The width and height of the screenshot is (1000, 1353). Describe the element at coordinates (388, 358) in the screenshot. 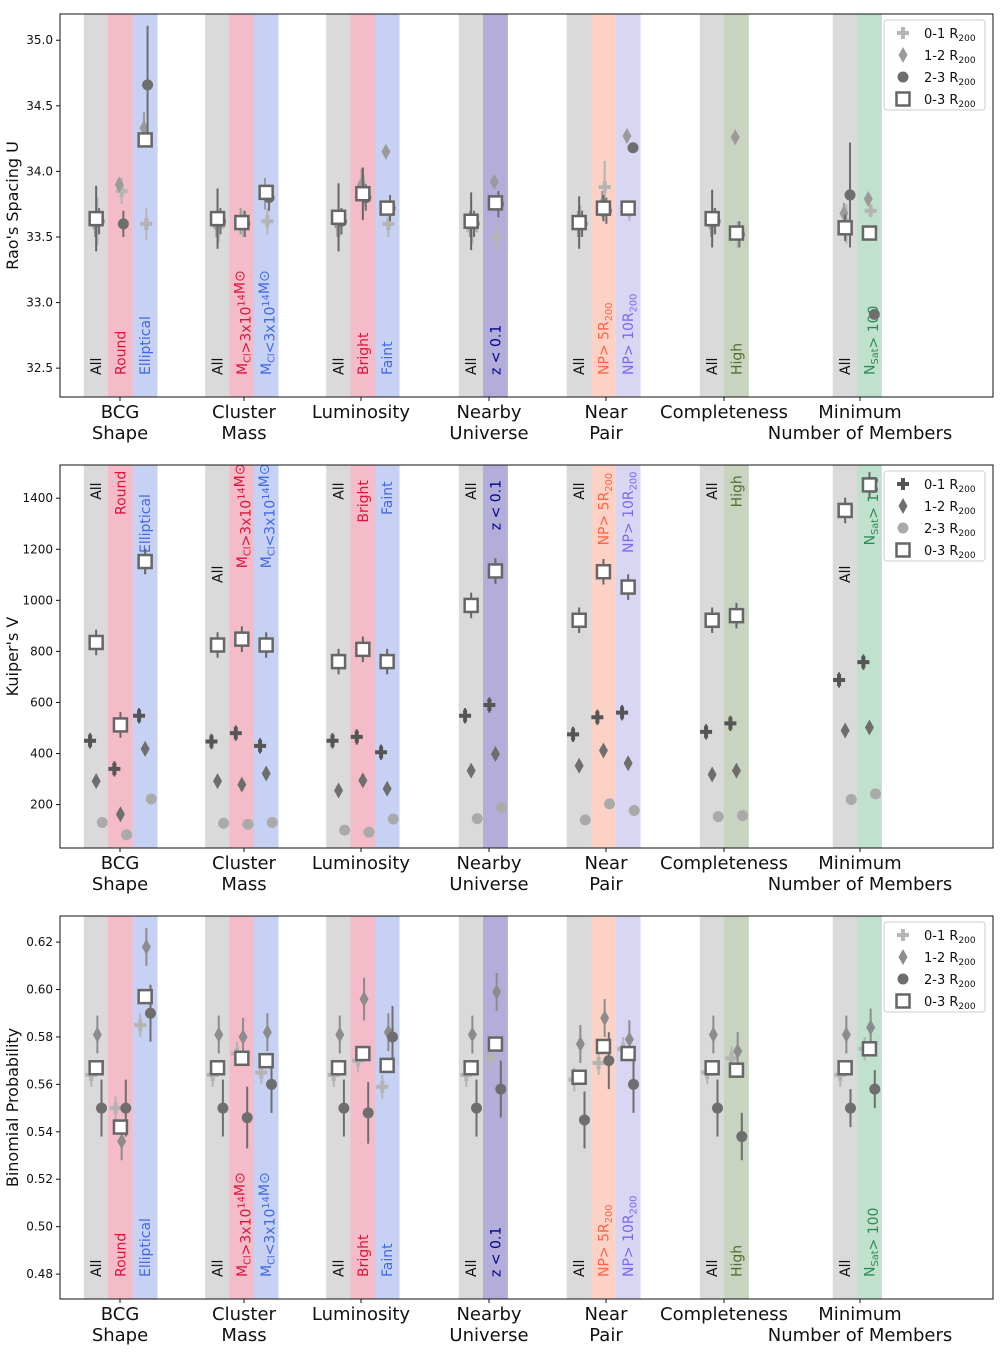

I see `subsample-label: Faint` at that location.